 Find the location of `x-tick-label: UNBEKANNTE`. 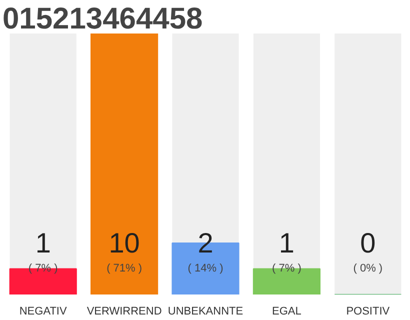

x-tick-label: UNBEKANNTE is located at coordinates (206, 312).